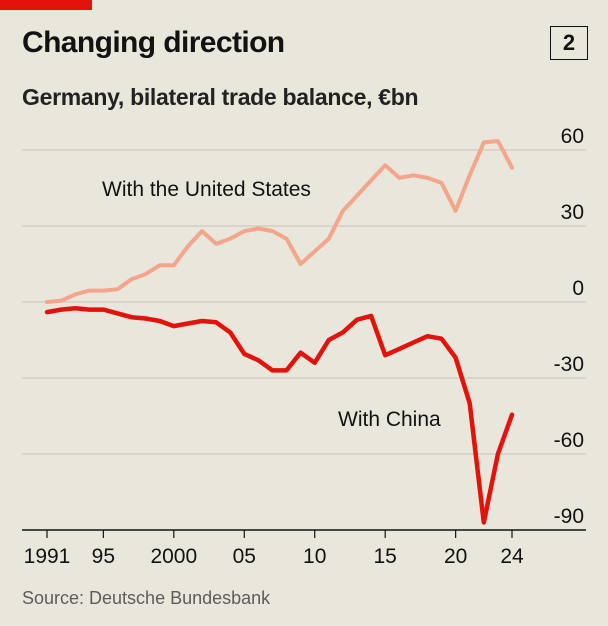 Image resolution: width=608 pixels, height=626 pixels. I want to click on y-tick-label: 0, so click(578, 288).